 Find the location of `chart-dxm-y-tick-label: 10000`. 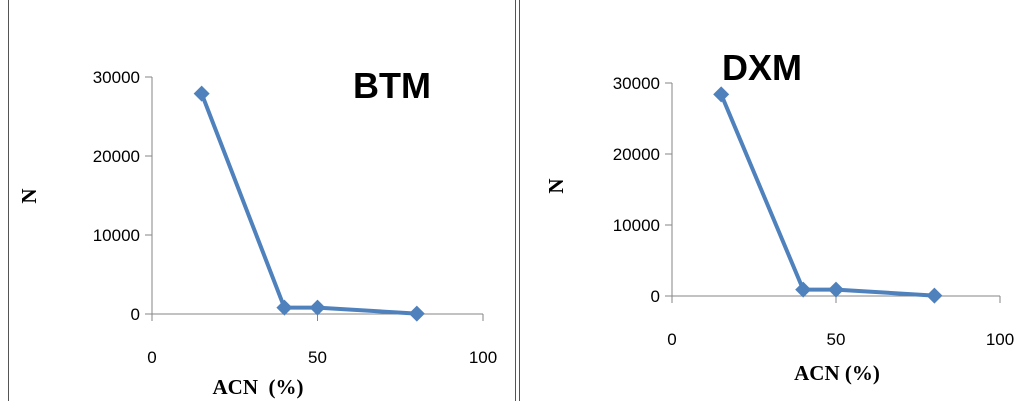

chart-dxm-y-tick-label: 10000 is located at coordinates (636, 225).